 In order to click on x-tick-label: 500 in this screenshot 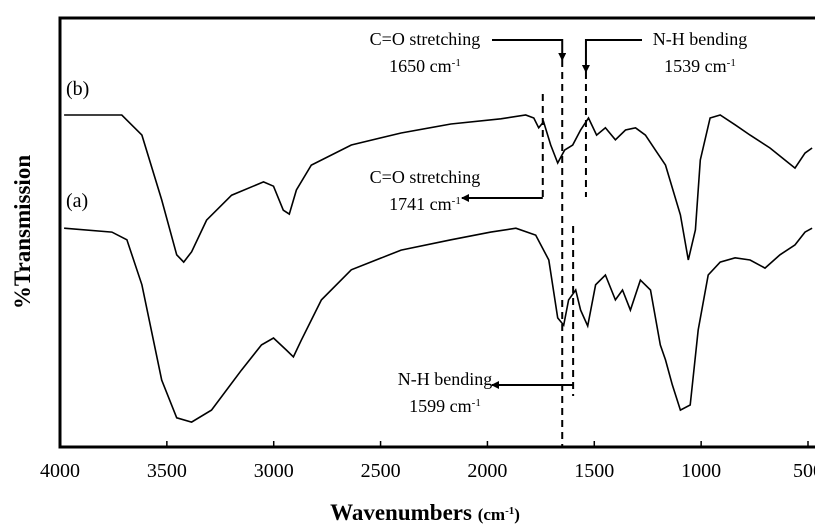, I will do `click(804, 471)`.